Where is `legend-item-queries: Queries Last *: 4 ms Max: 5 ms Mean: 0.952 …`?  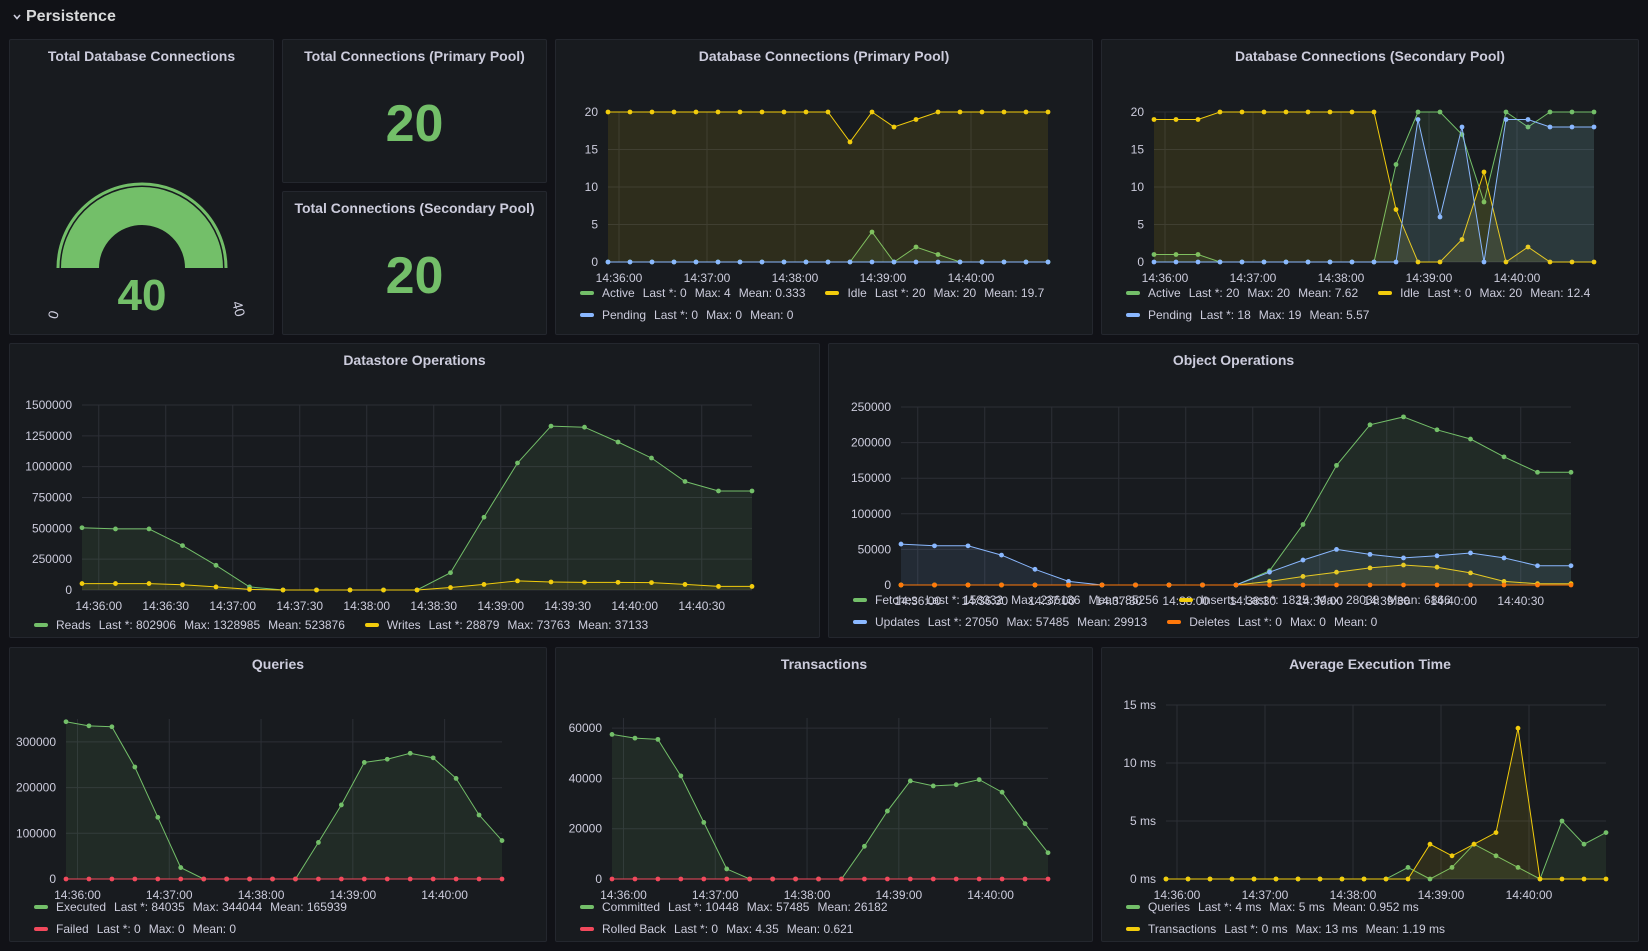
legend-item-queries: Queries Last *: 4 ms Max: 5 ms Mean: 0.952 … is located at coordinates (1276, 907).